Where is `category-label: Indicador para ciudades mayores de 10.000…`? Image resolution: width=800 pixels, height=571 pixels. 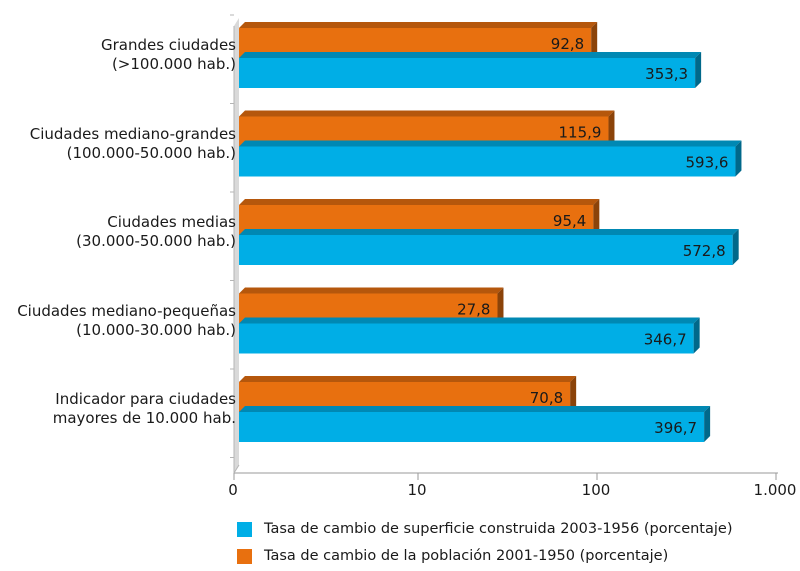
category-label: Indicador para ciudades mayores de 10.000… is located at coordinates (144, 409).